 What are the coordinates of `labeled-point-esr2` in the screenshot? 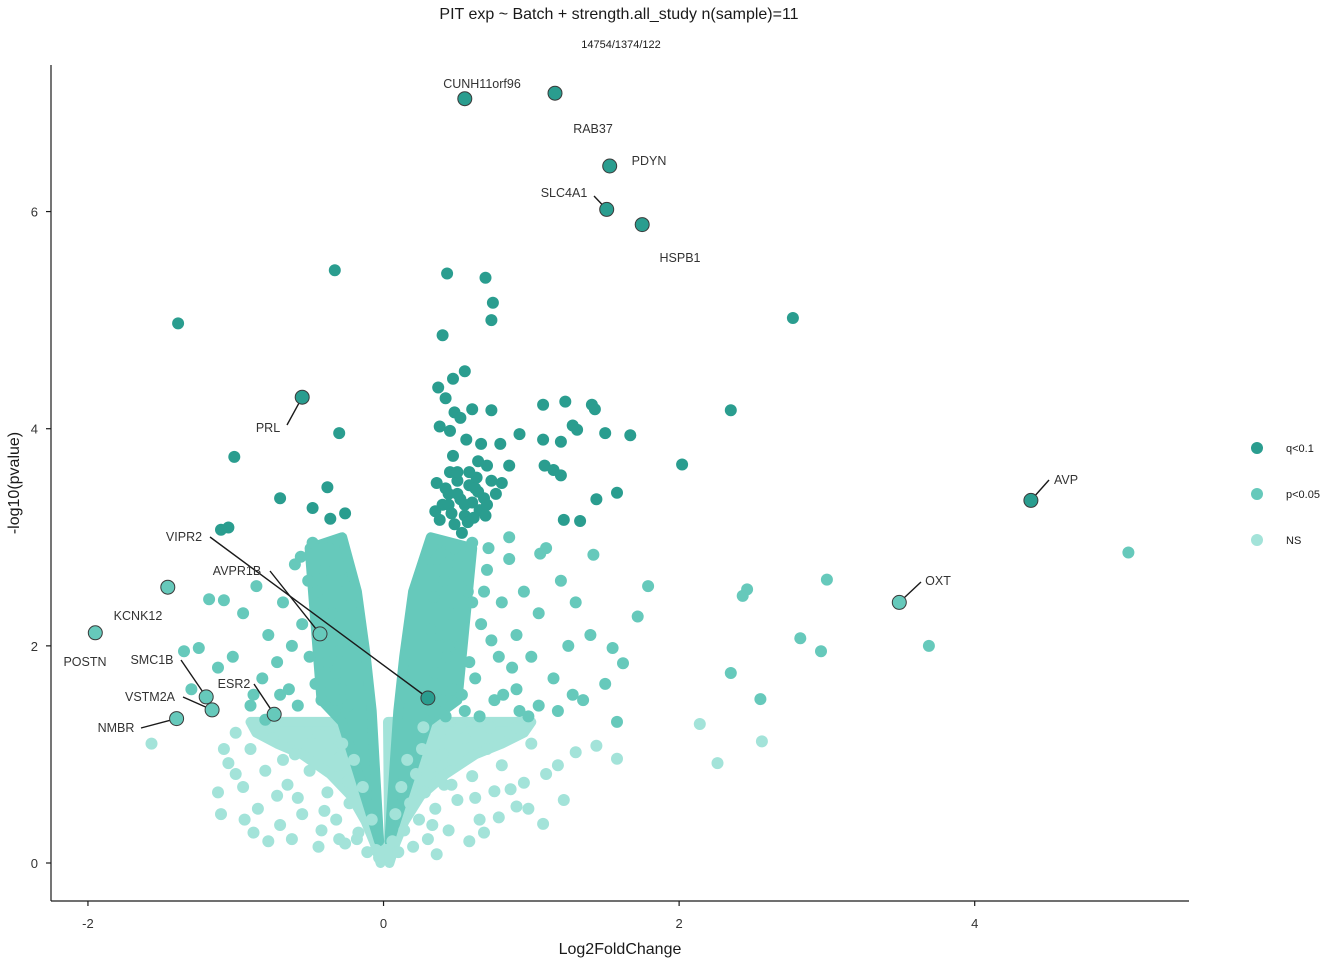 It's located at (274, 714).